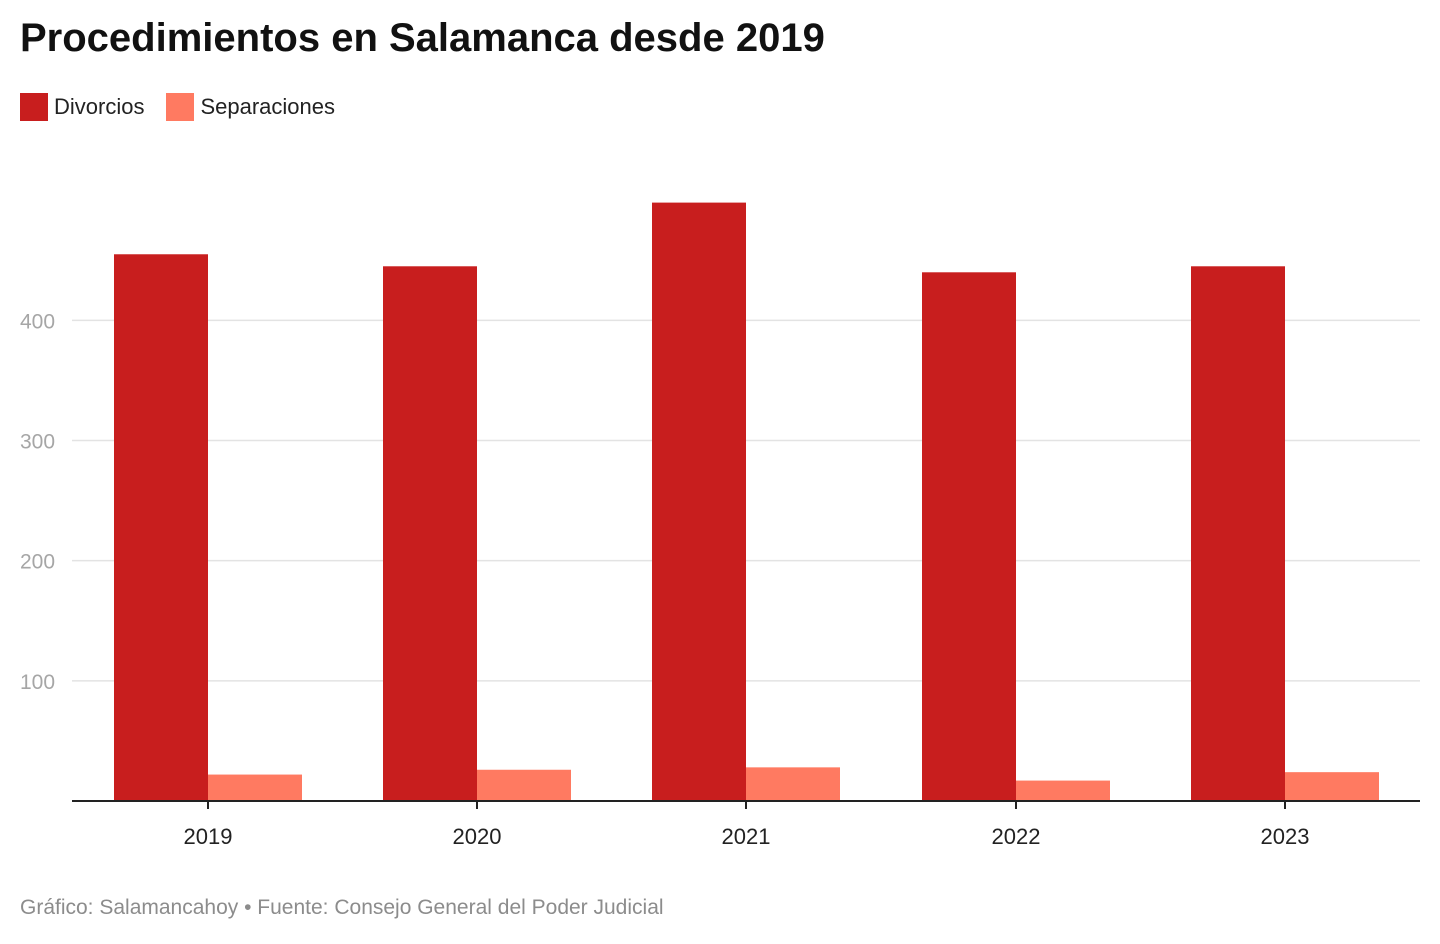  What do you see at coordinates (1063, 790) in the screenshot?
I see `bar-separaciones-2022` at bounding box center [1063, 790].